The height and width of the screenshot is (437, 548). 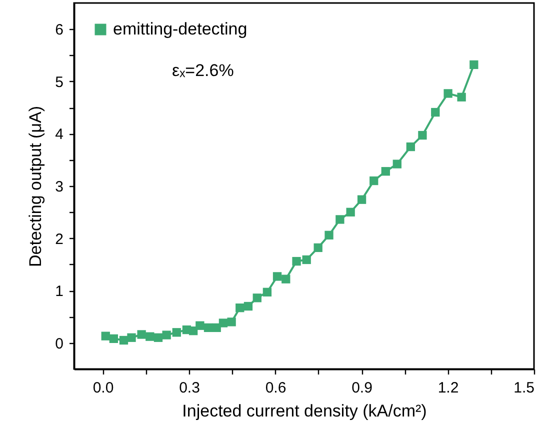 What do you see at coordinates (59, 291) in the screenshot?
I see `y-tick-label: 1` at bounding box center [59, 291].